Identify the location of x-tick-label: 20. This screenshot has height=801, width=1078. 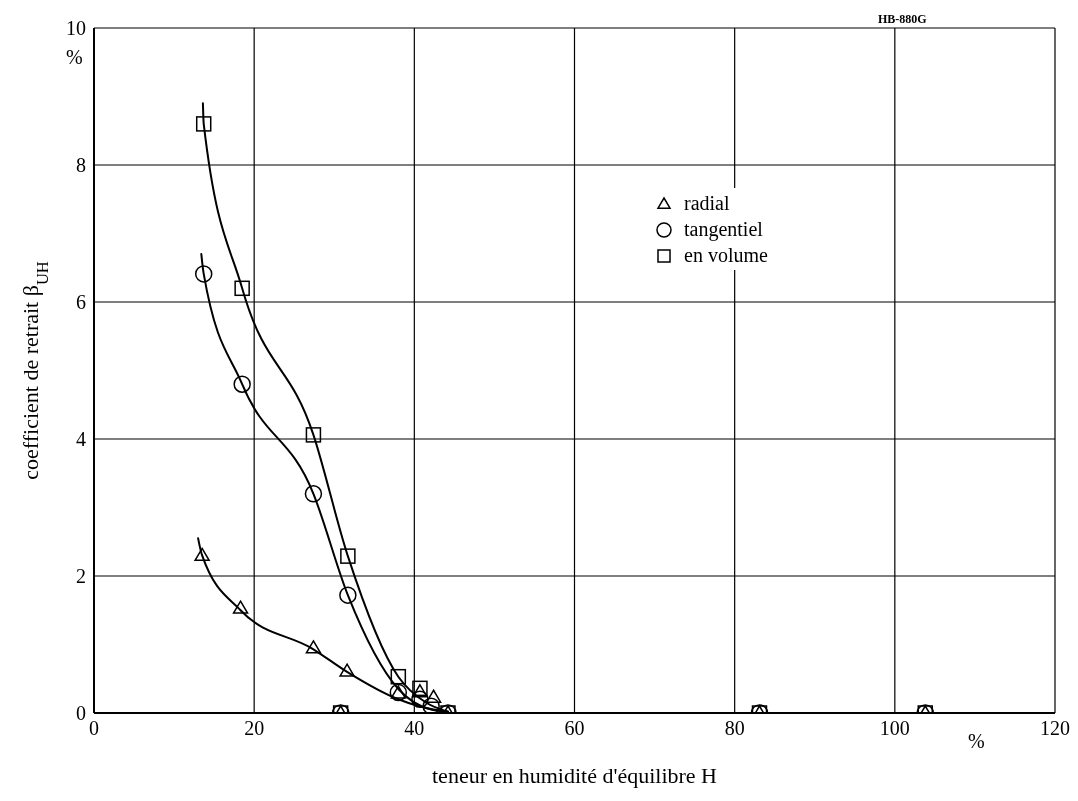
(254, 728).